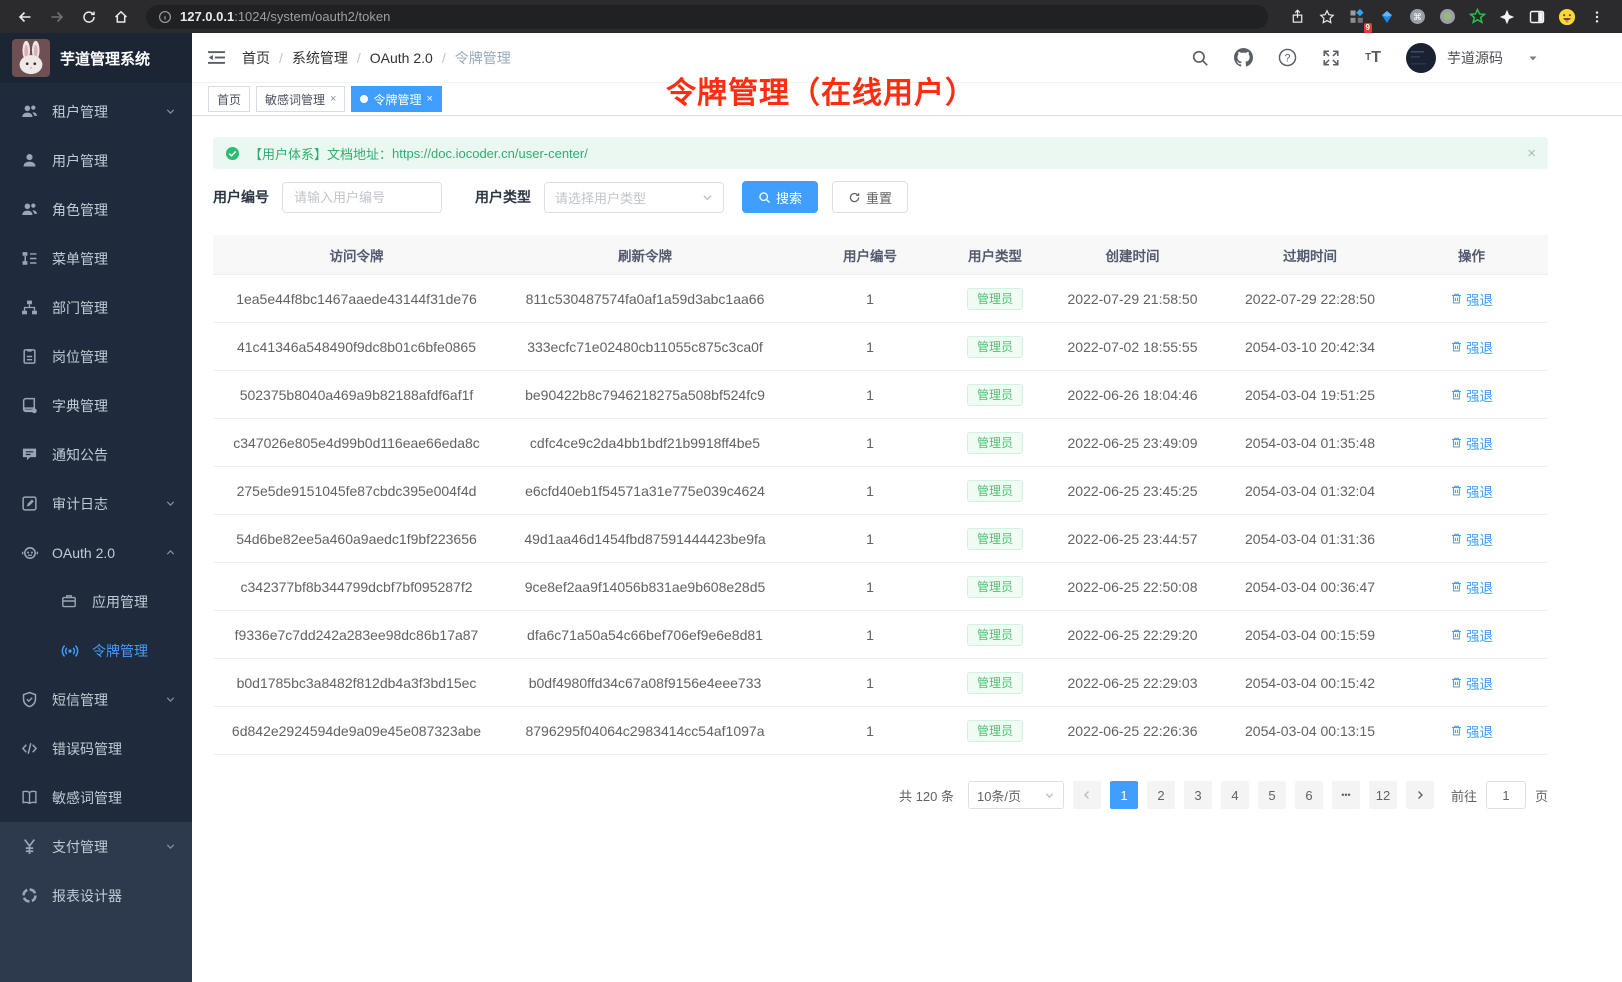 This screenshot has height=982, width=1622. I want to click on goto-page-input, so click(1505, 795).